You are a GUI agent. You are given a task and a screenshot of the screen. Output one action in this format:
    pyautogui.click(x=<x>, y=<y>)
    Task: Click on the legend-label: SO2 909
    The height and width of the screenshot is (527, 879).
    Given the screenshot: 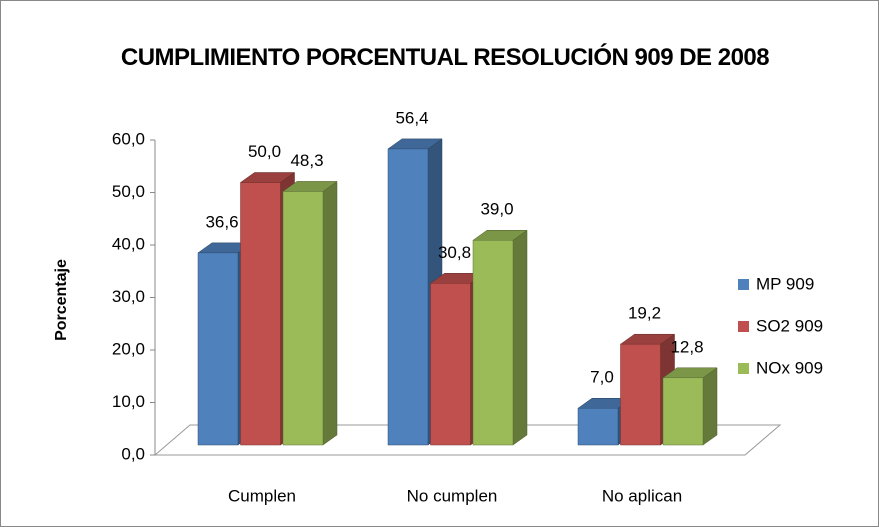 What is the action you would take?
    pyautogui.click(x=789, y=325)
    